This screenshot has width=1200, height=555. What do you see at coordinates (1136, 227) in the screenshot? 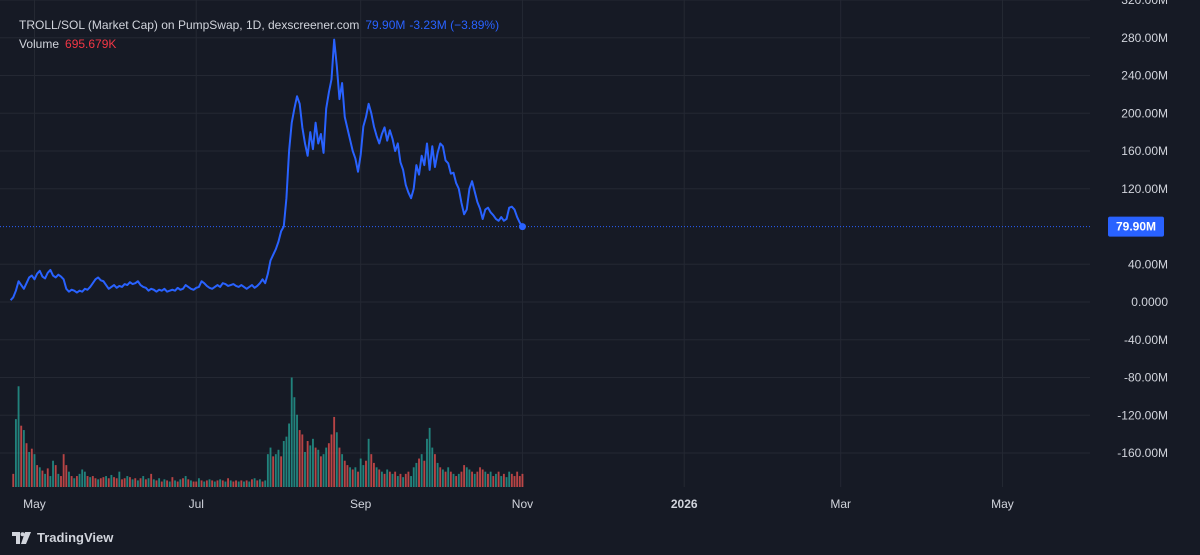
I see `last-value-tag-label: 79.90M` at bounding box center [1136, 227].